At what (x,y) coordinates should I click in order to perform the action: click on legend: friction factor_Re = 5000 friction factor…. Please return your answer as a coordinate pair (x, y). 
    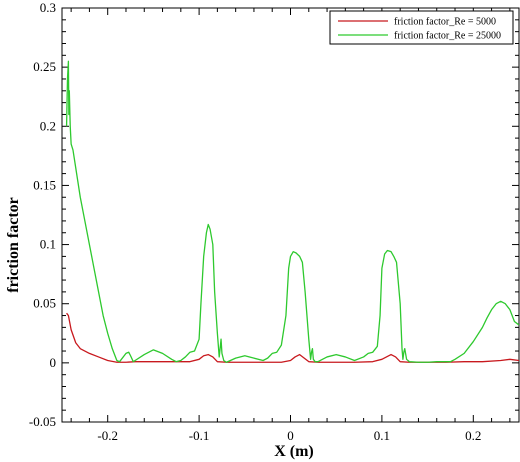
    Looking at the image, I should click on (421, 27).